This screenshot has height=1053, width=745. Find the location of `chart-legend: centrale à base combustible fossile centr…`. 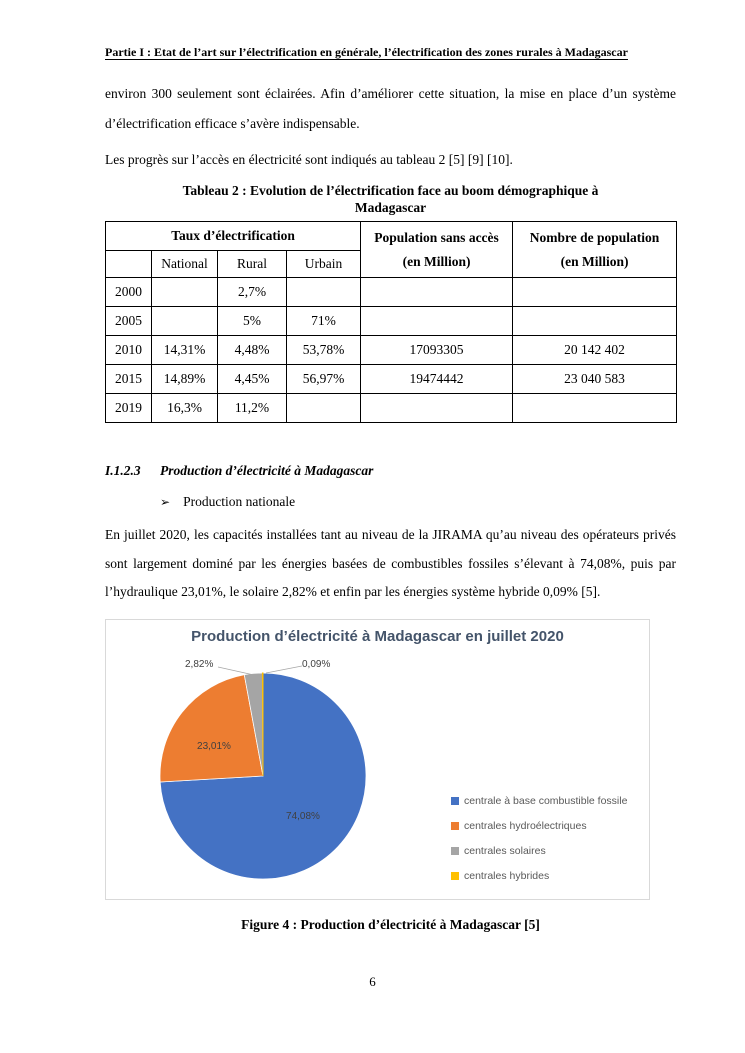

chart-legend: centrale à base combustible fossile centr… is located at coordinates (539, 845).